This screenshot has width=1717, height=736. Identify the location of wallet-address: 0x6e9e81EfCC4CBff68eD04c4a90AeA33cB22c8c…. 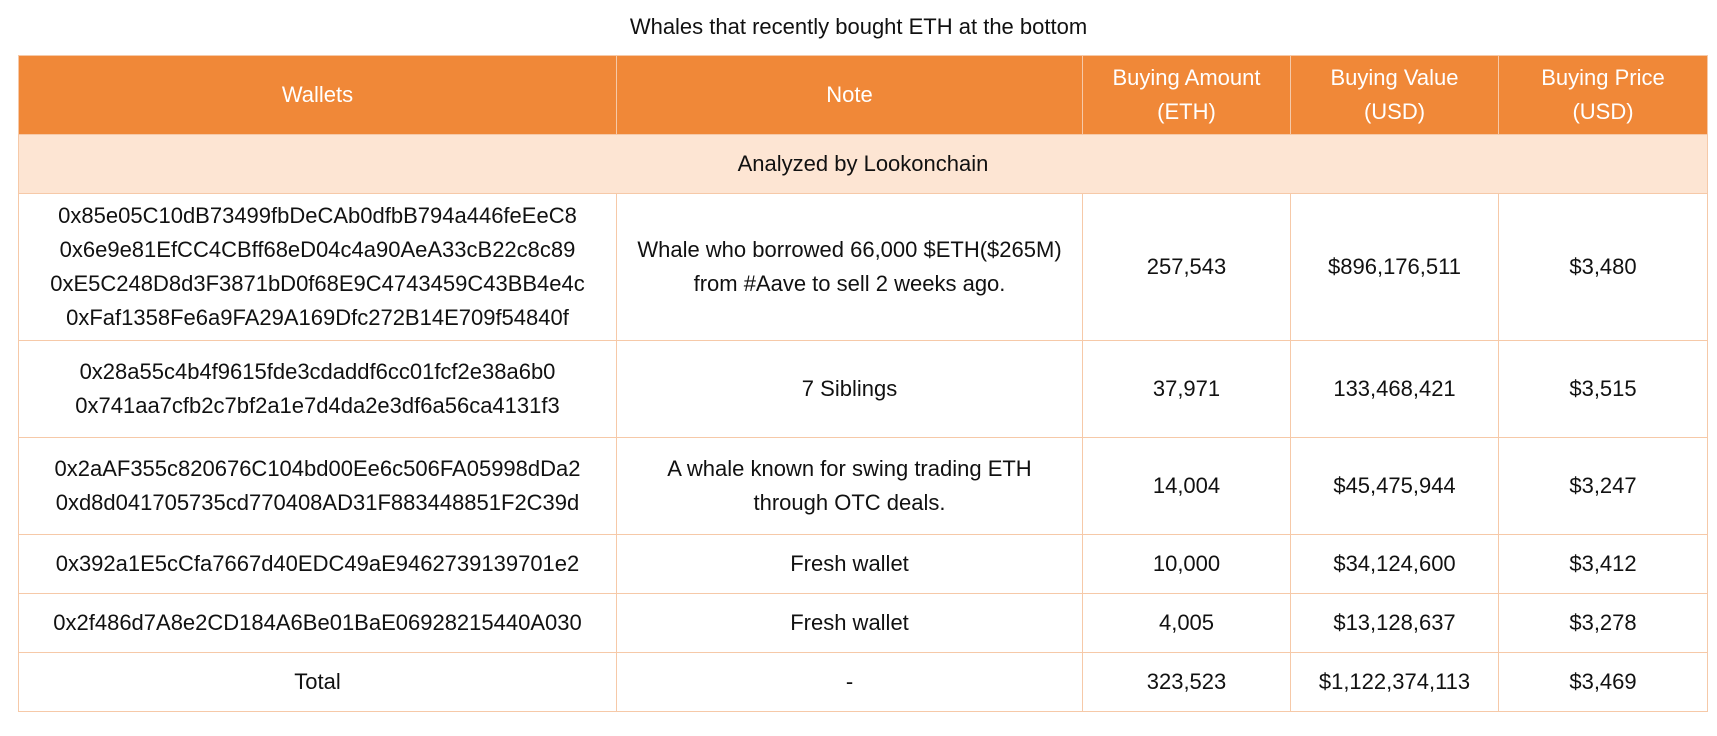
(317, 249).